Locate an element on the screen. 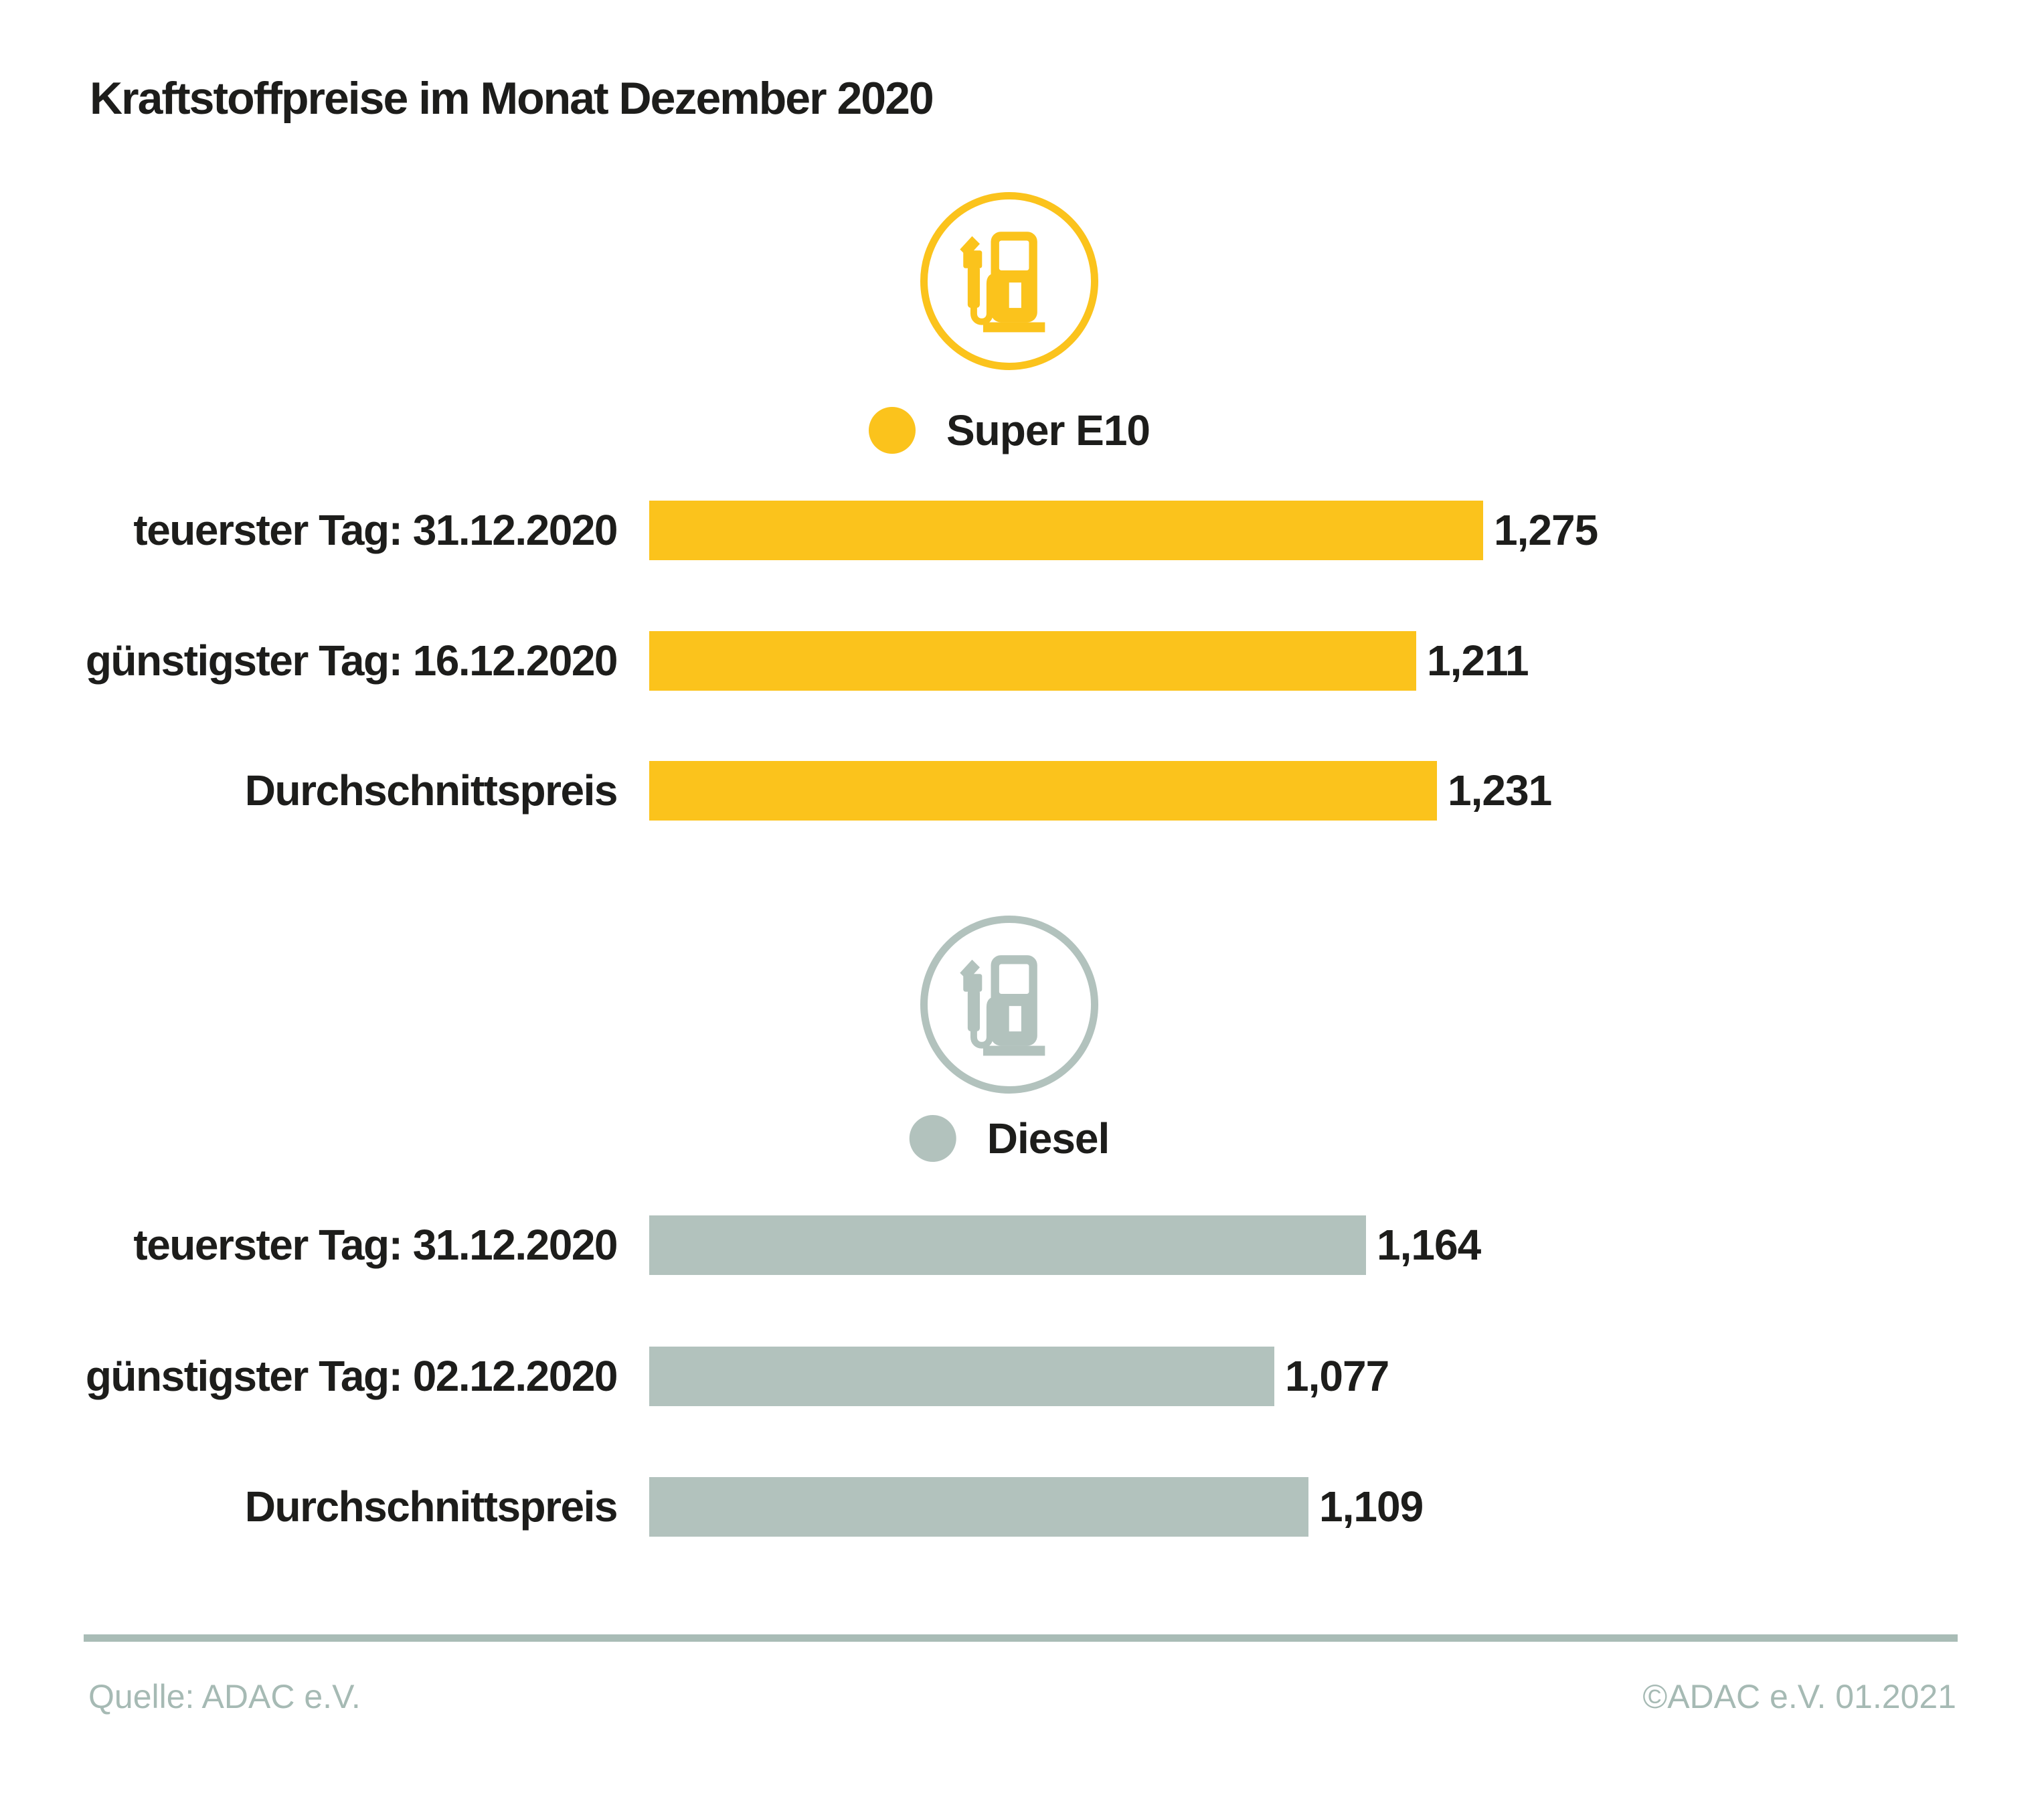  bar-value: 1,077 is located at coordinates (1337, 1376).